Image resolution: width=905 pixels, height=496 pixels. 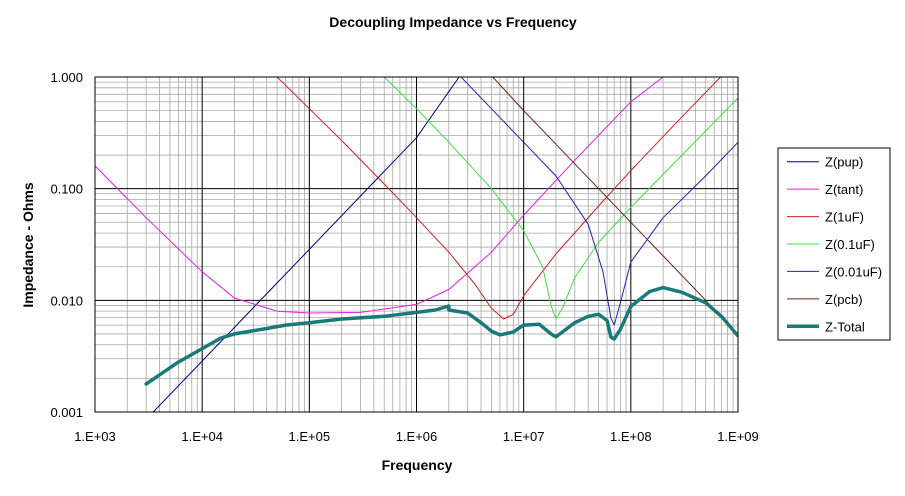 What do you see at coordinates (845, 326) in the screenshot?
I see `legend-label-z-total: Z-Total` at bounding box center [845, 326].